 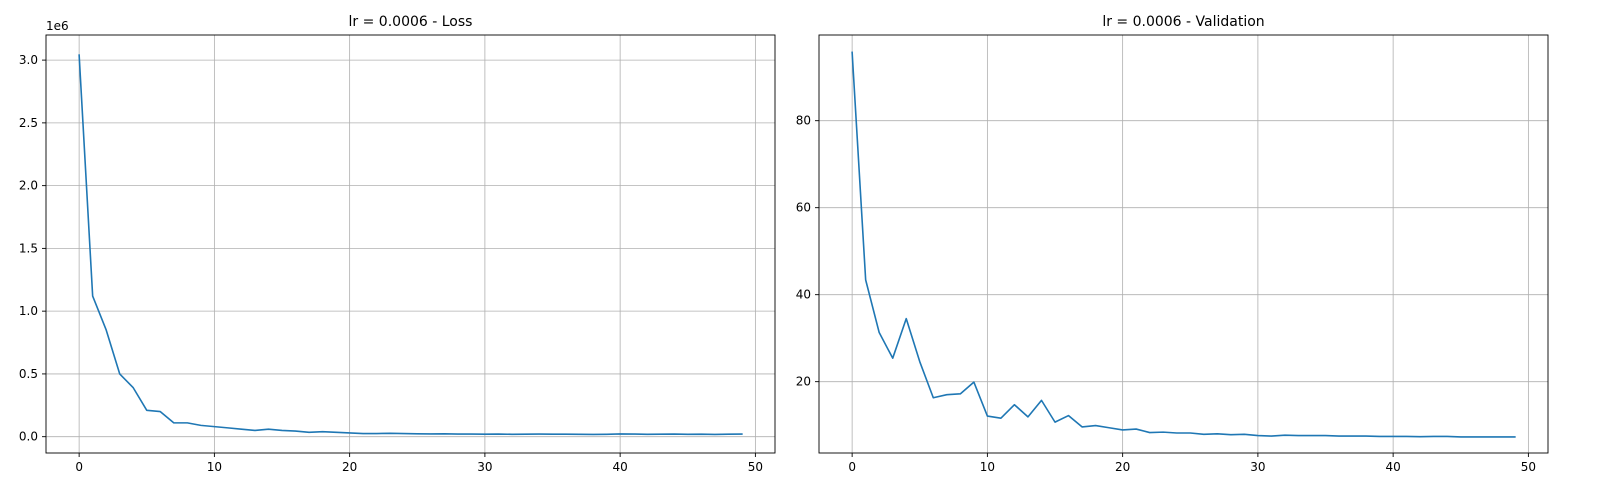 I want to click on loss-chart-title: lr = 0.0006 - Loss, so click(x=411, y=22).